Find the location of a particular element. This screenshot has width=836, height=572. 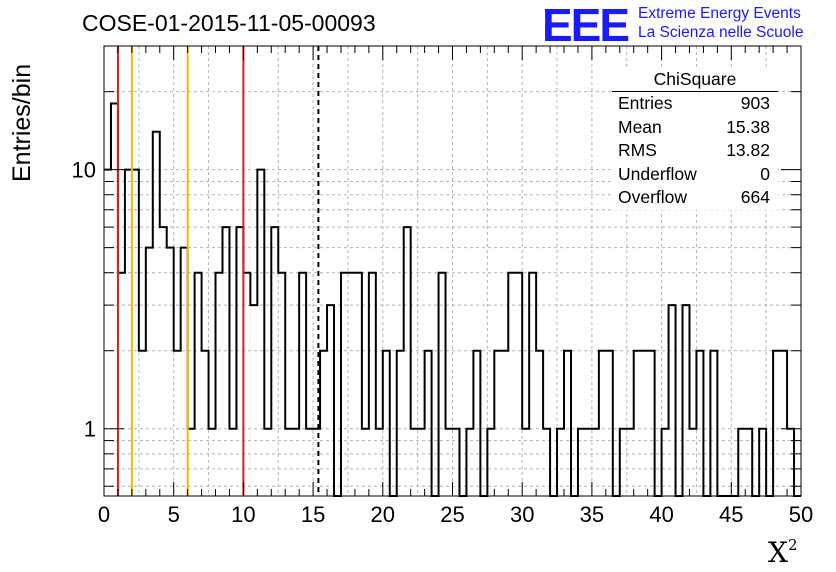

x-tick-label: 20 is located at coordinates (383, 514).